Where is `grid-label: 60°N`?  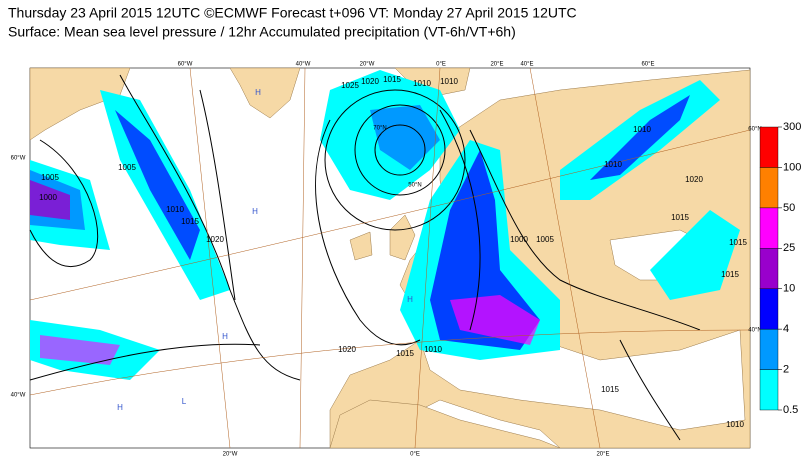
grid-label: 60°N is located at coordinates (754, 130).